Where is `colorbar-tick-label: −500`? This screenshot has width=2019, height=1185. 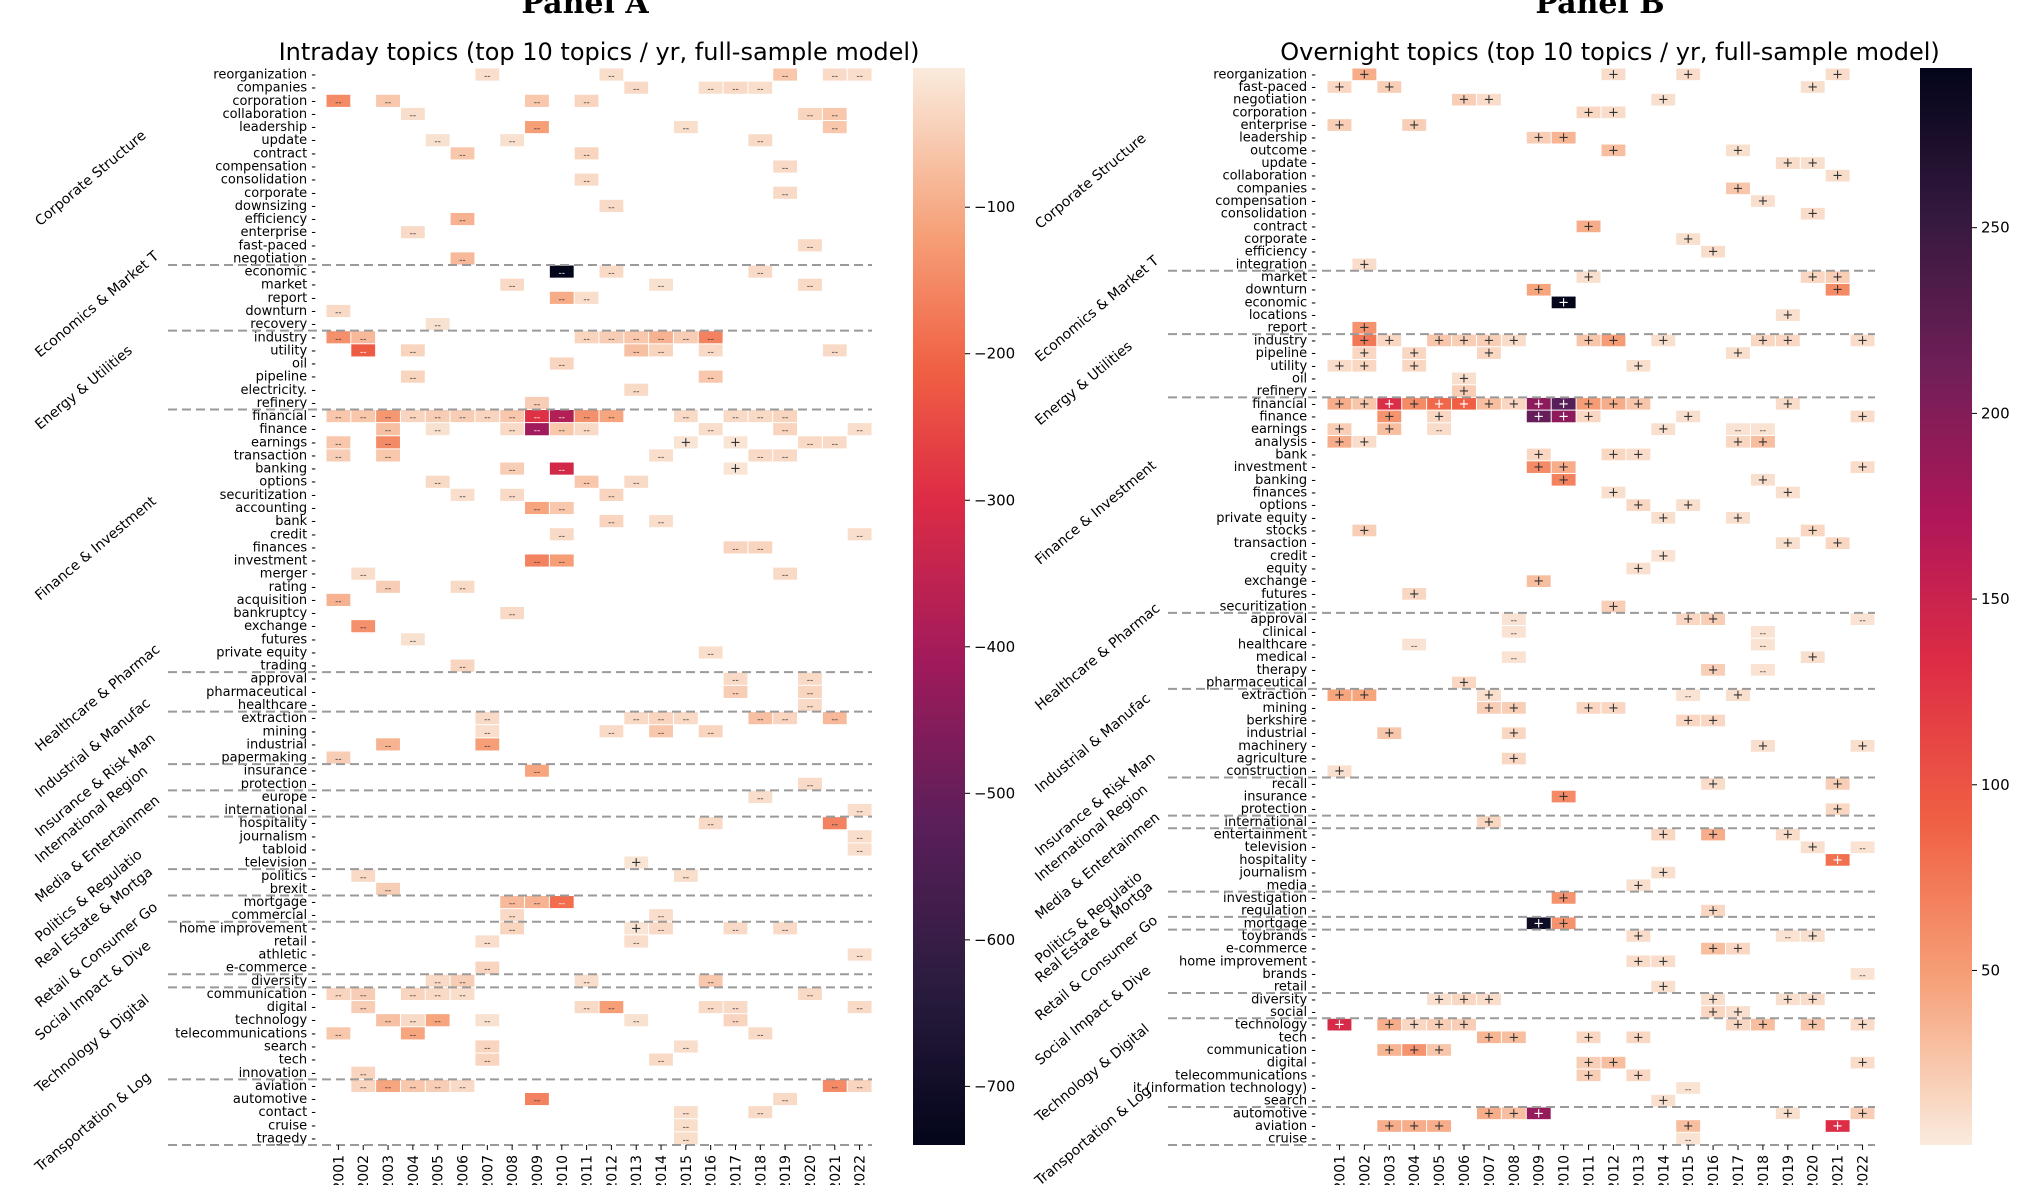 colorbar-tick-label: −500 is located at coordinates (994, 793).